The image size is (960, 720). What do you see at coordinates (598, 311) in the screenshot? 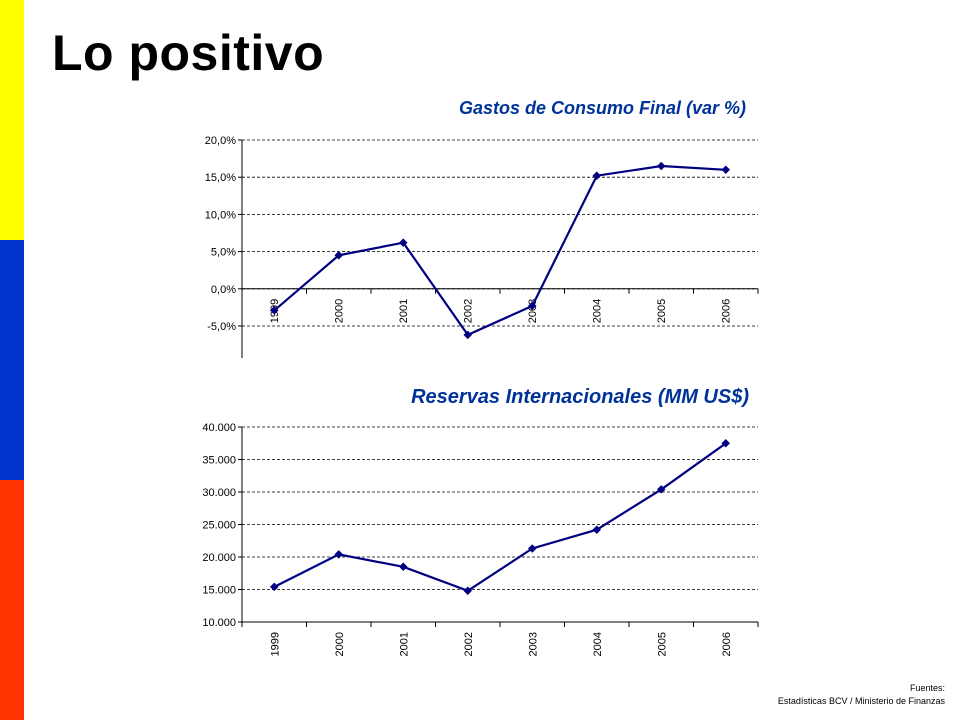
I see `consumo-xtick-label: 2004` at bounding box center [598, 311].